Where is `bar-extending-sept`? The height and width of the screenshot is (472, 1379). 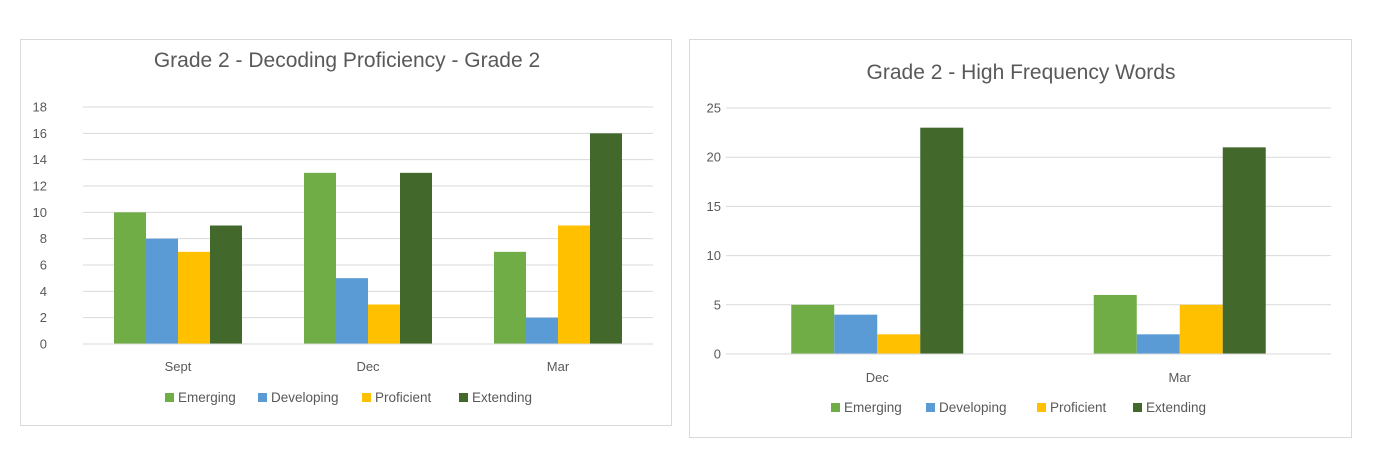 bar-extending-sept is located at coordinates (226, 284).